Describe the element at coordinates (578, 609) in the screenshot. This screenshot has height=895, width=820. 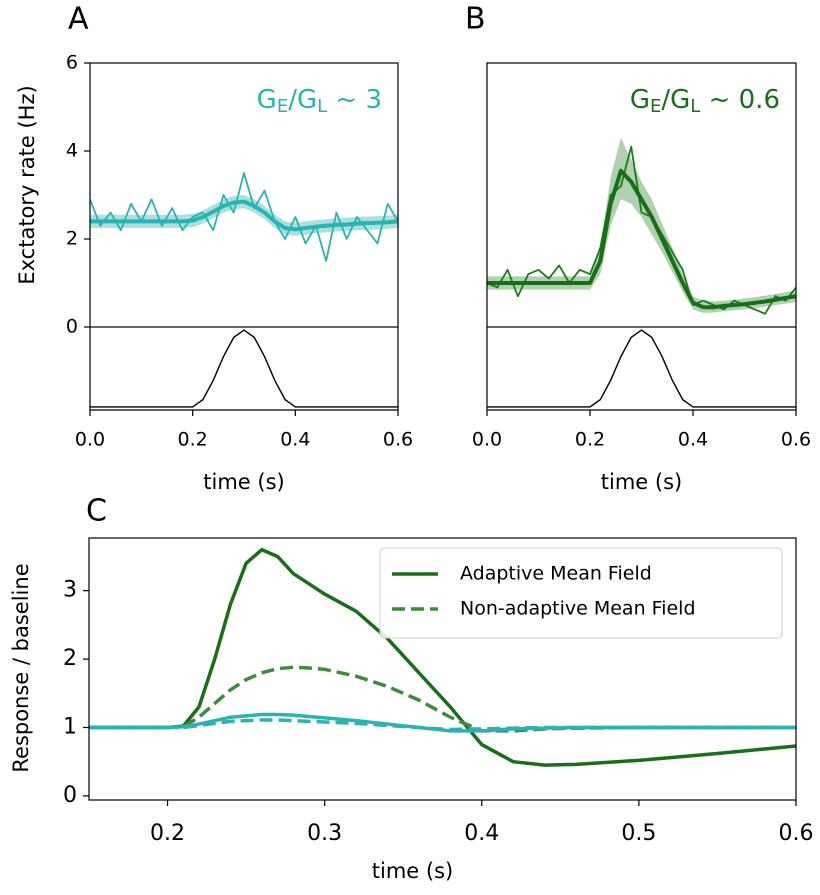
I see `legend-label: Non-adaptive Mean Field` at that location.